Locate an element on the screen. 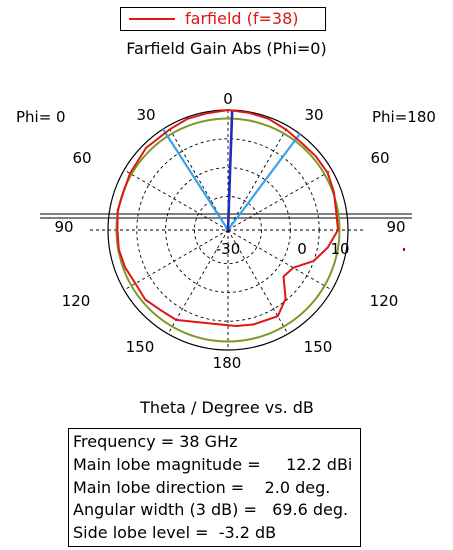 Image resolution: width=453 pixels, height=550 pixels. legend-line is located at coordinates (152, 19).